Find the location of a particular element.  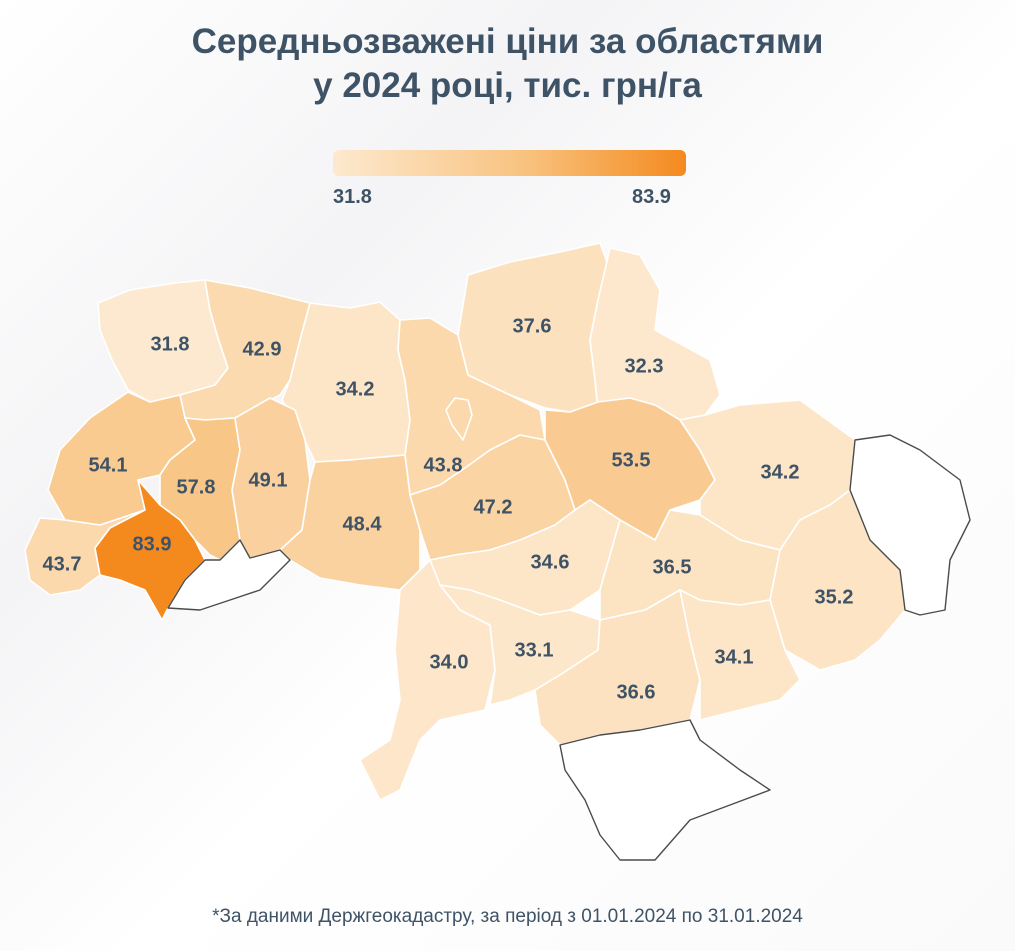

region-value-label-dnipropetrovsk: 36.5 is located at coordinates (672, 567).